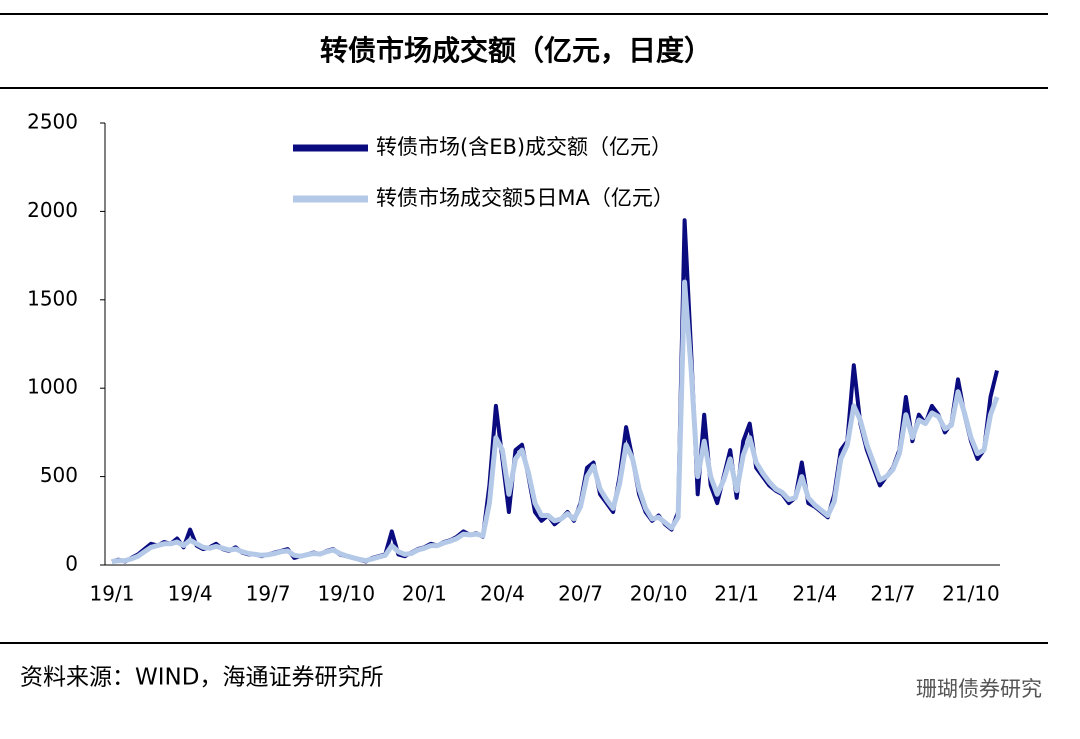 This screenshot has height=739, width=1080. Describe the element at coordinates (201, 678) in the screenshot. I see `source-note: 资料来源：WIND，海通证券研究所` at that location.